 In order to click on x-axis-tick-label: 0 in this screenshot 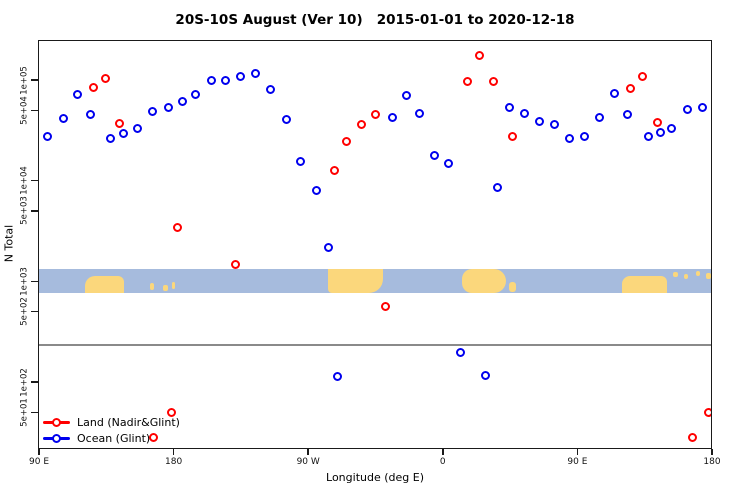, I will do `click(442, 462)`.